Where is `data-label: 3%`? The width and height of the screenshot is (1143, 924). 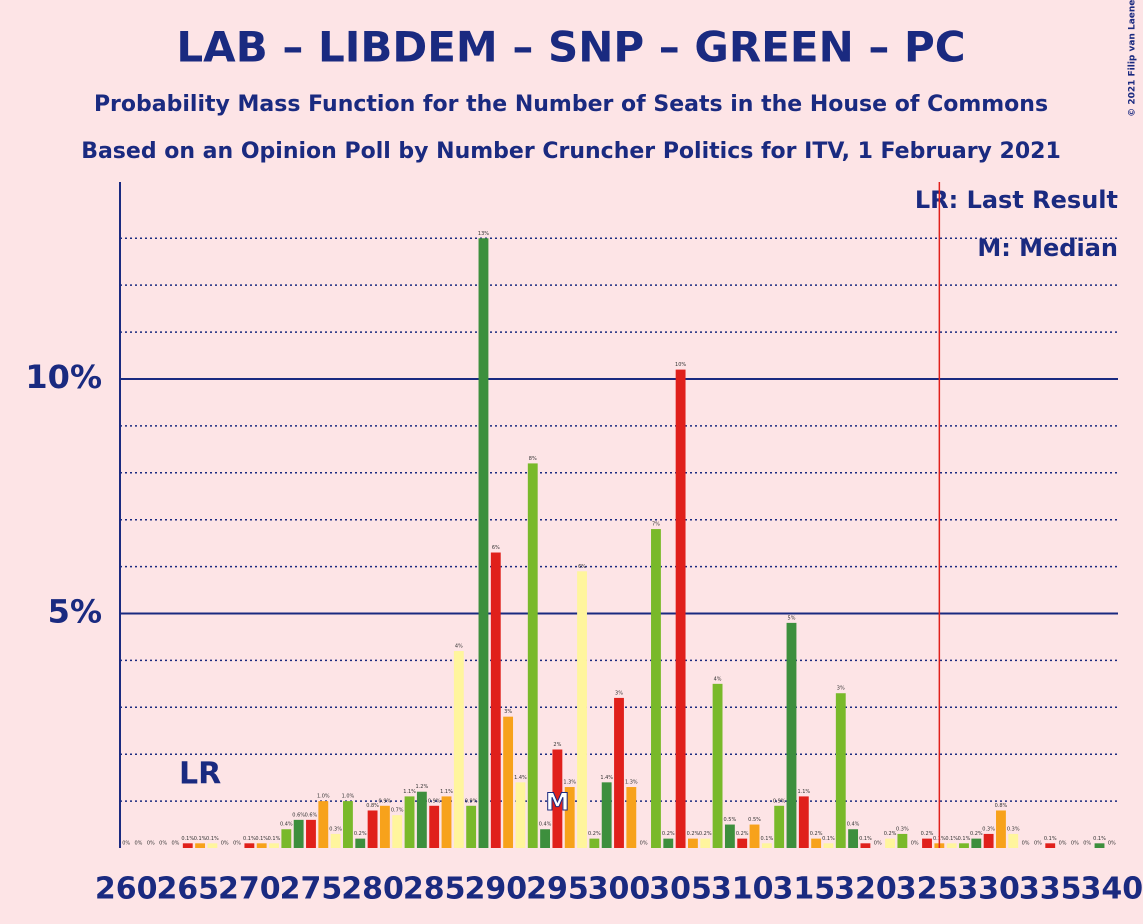
data-label: 3% is located at coordinates (841, 689).